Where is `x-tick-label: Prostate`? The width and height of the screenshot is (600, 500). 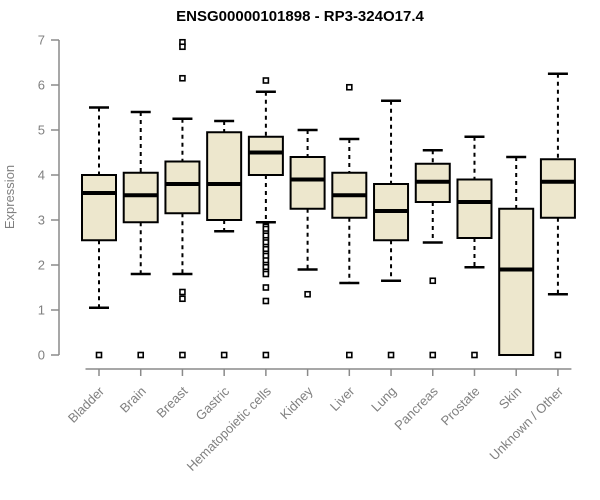
x-tick-label: Prostate is located at coordinates (460, 406).